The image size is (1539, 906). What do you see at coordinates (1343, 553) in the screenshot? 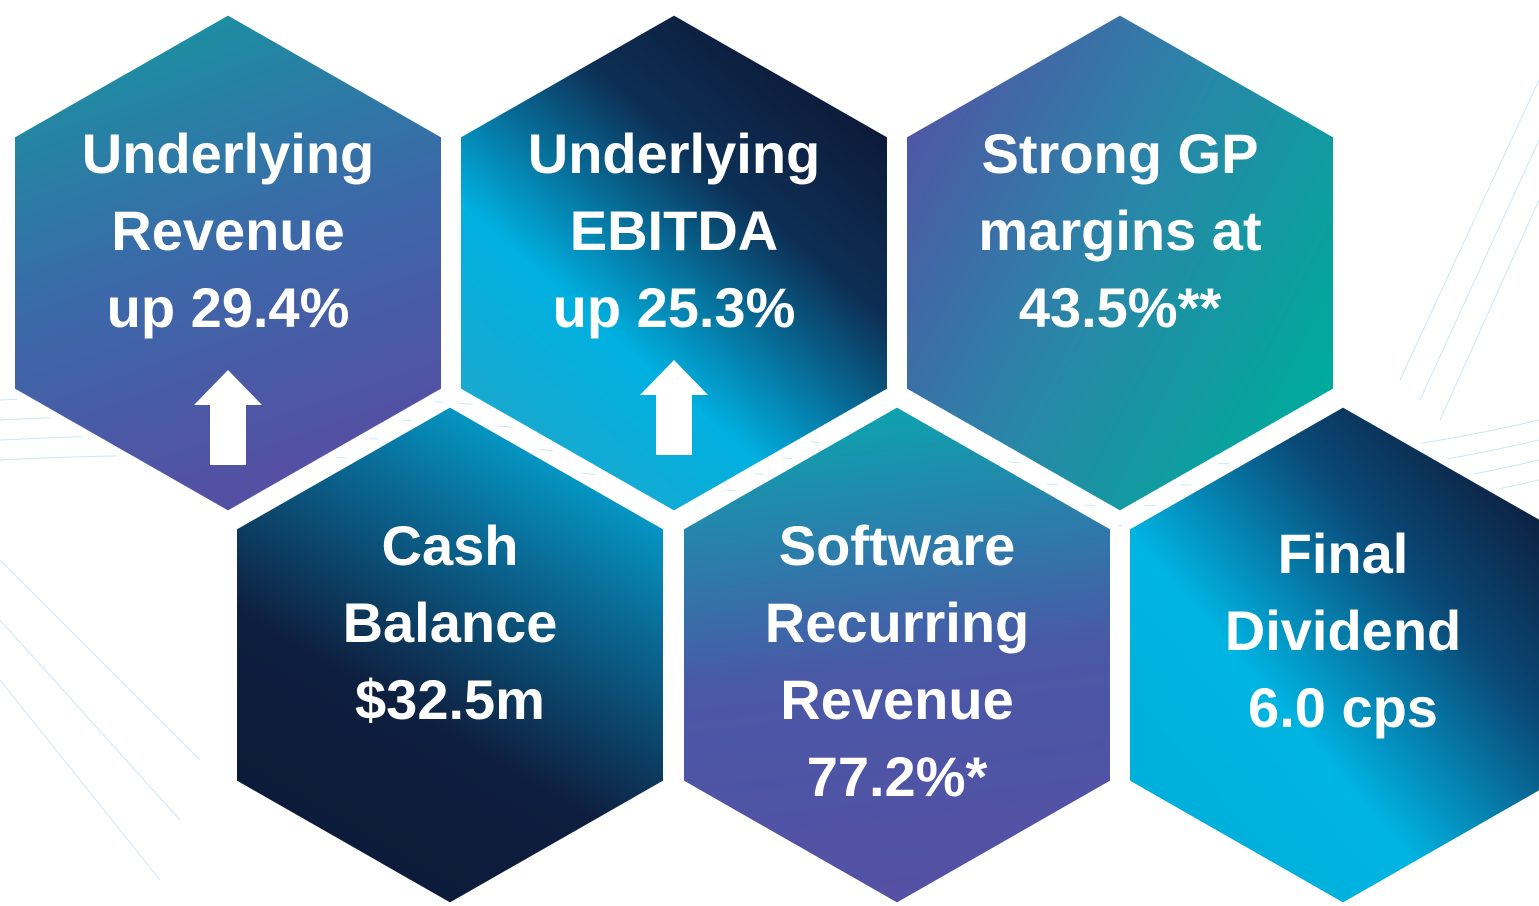
I see `hexagon-text: Final` at bounding box center [1343, 553].